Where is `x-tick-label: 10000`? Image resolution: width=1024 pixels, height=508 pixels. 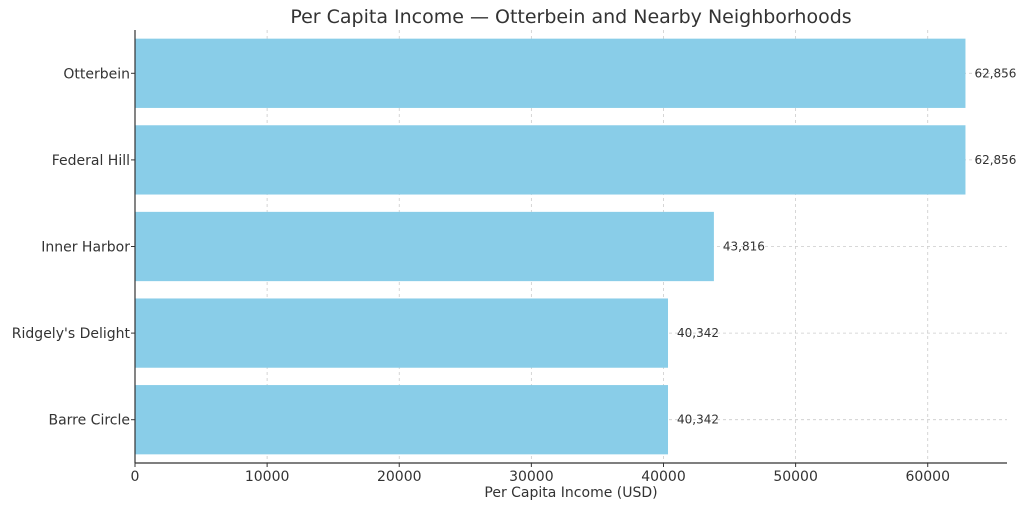 x-tick-label: 10000 is located at coordinates (267, 477).